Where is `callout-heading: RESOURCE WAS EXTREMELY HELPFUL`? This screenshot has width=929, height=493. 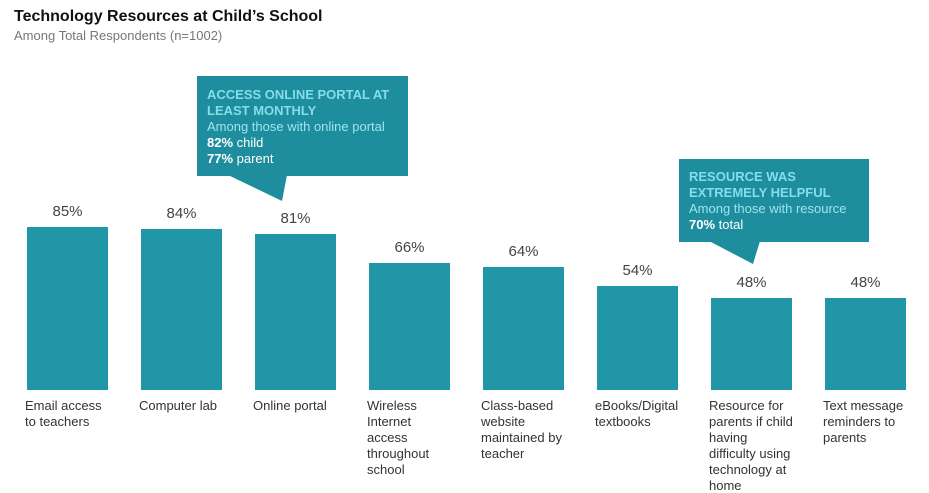
callout-heading: RESOURCE WAS EXTREMELY HELPFUL is located at coordinates (760, 184).